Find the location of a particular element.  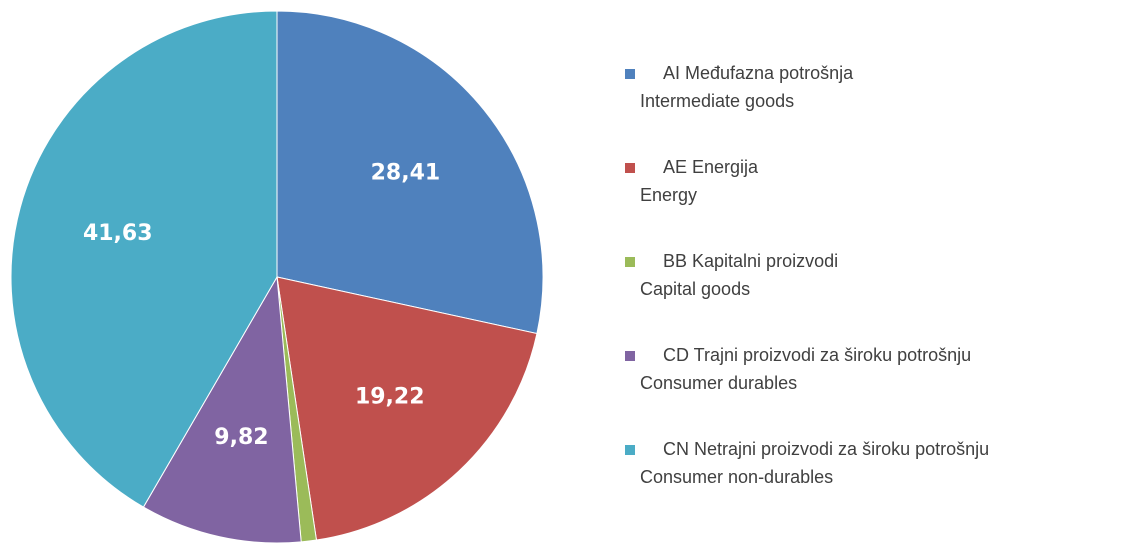

legend-label: Consumer durables is located at coordinates (718, 383).